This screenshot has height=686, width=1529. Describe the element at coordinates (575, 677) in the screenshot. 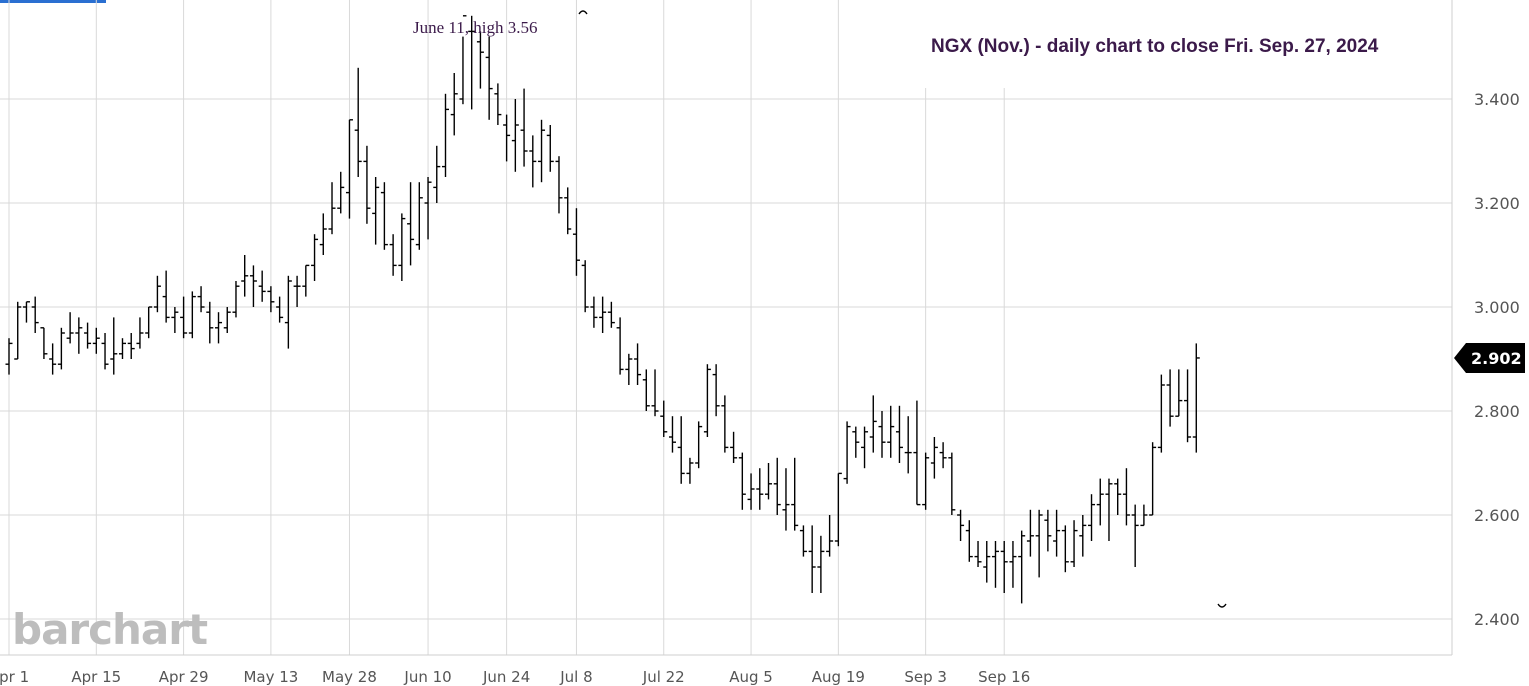

I see `x-tick-label: Jul 8` at that location.